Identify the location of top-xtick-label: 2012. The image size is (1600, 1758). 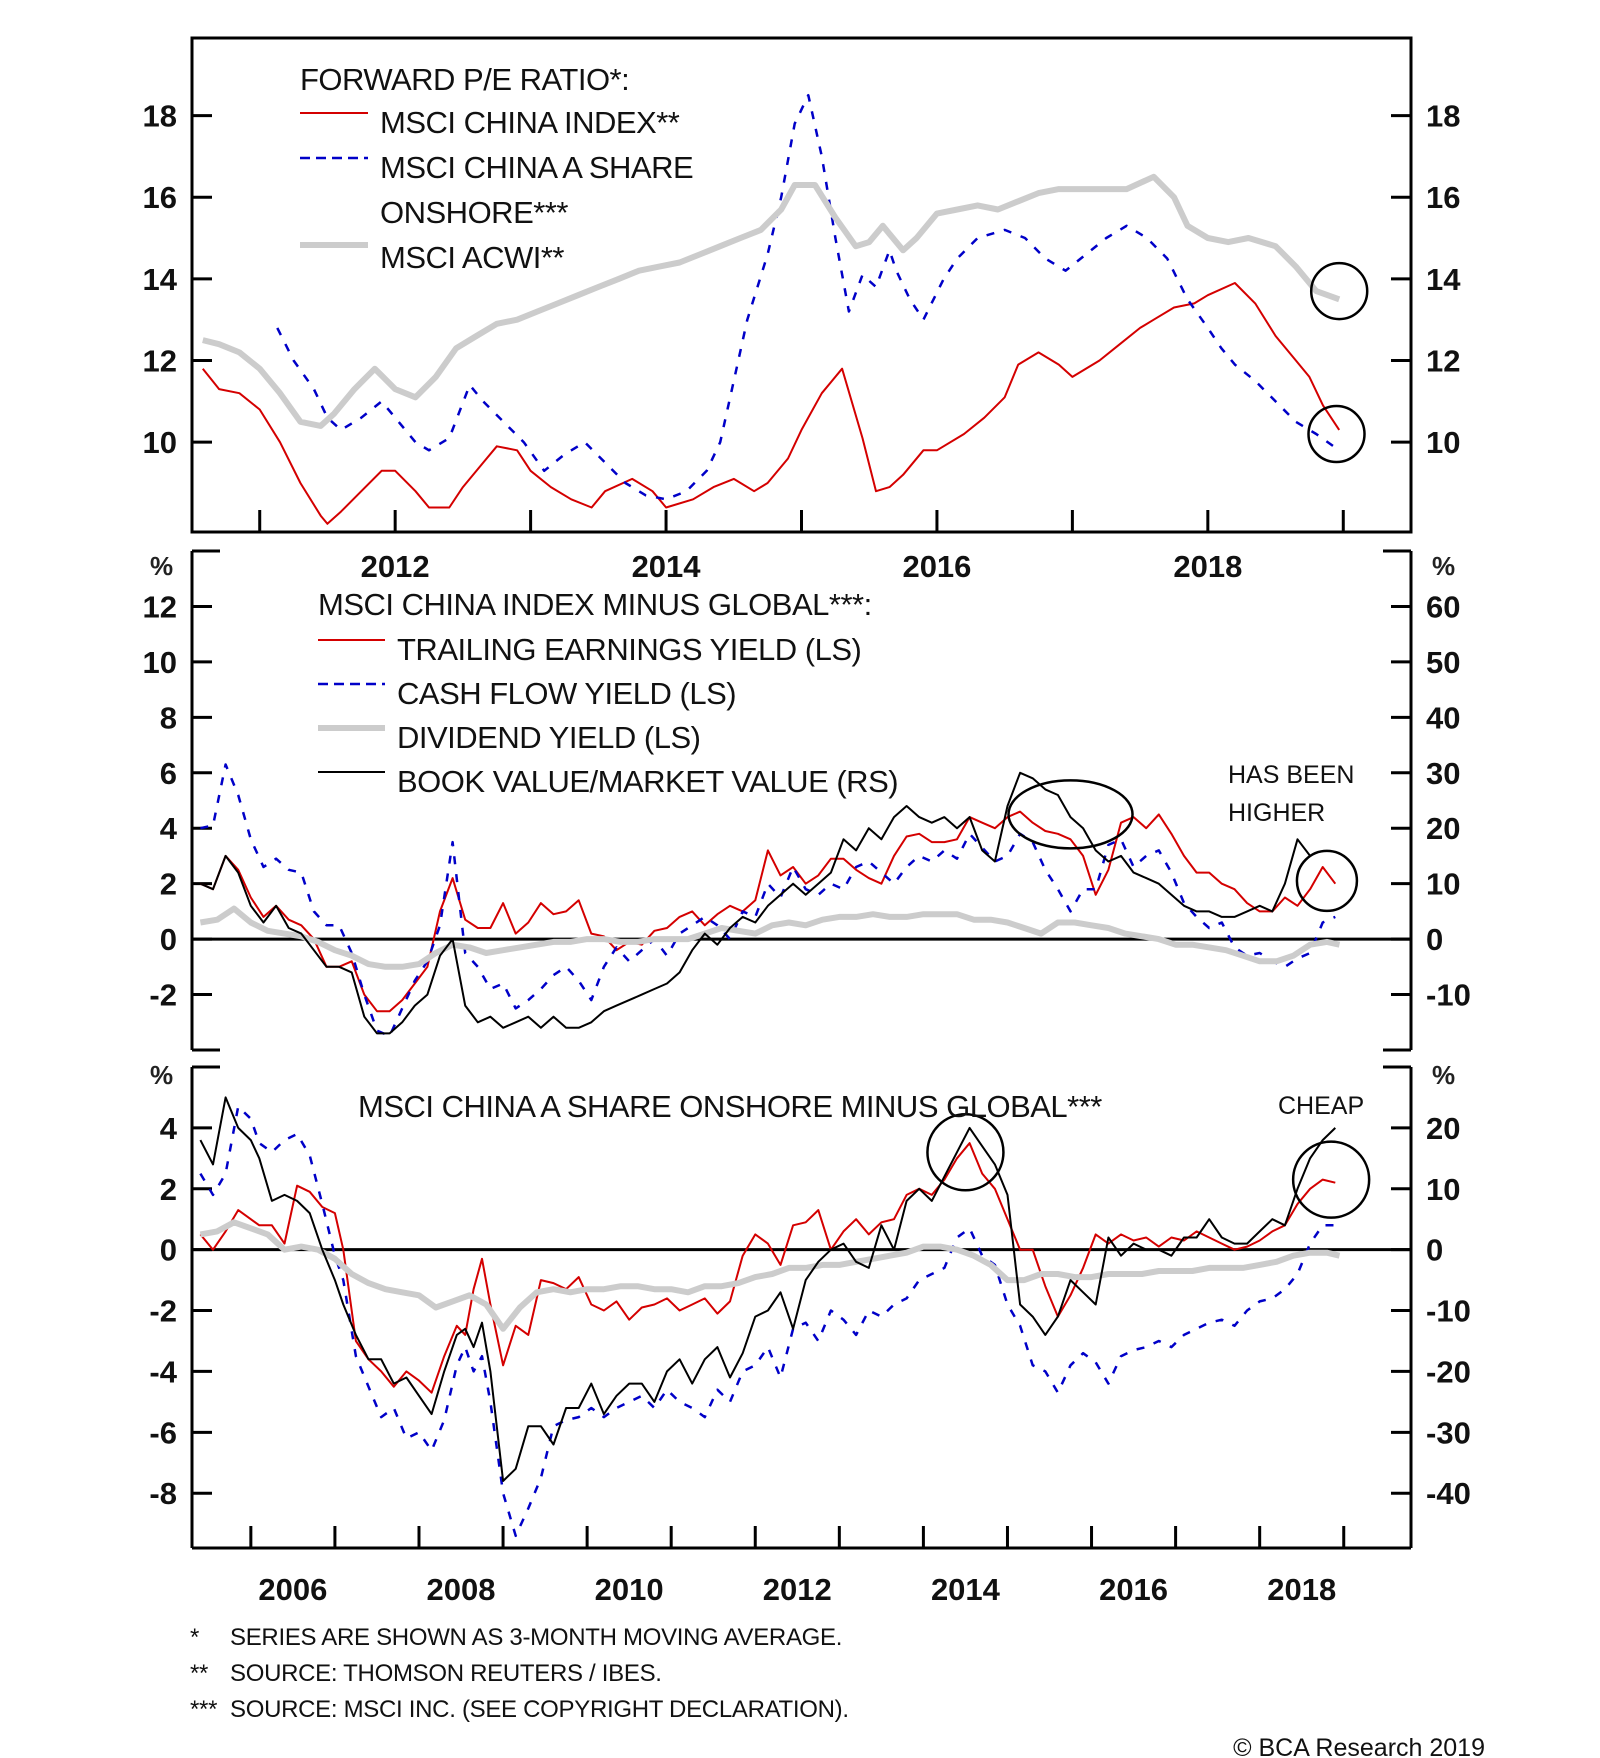
(395, 566).